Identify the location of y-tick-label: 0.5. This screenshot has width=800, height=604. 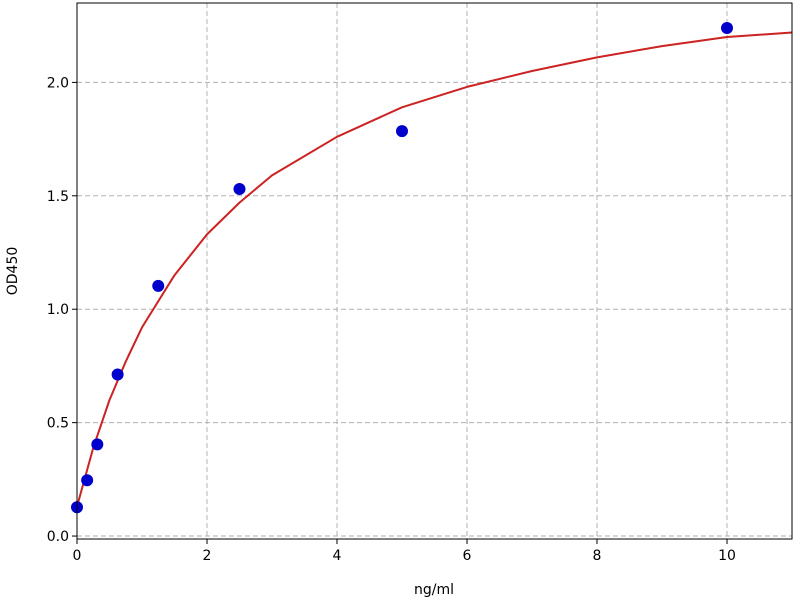
(58, 424).